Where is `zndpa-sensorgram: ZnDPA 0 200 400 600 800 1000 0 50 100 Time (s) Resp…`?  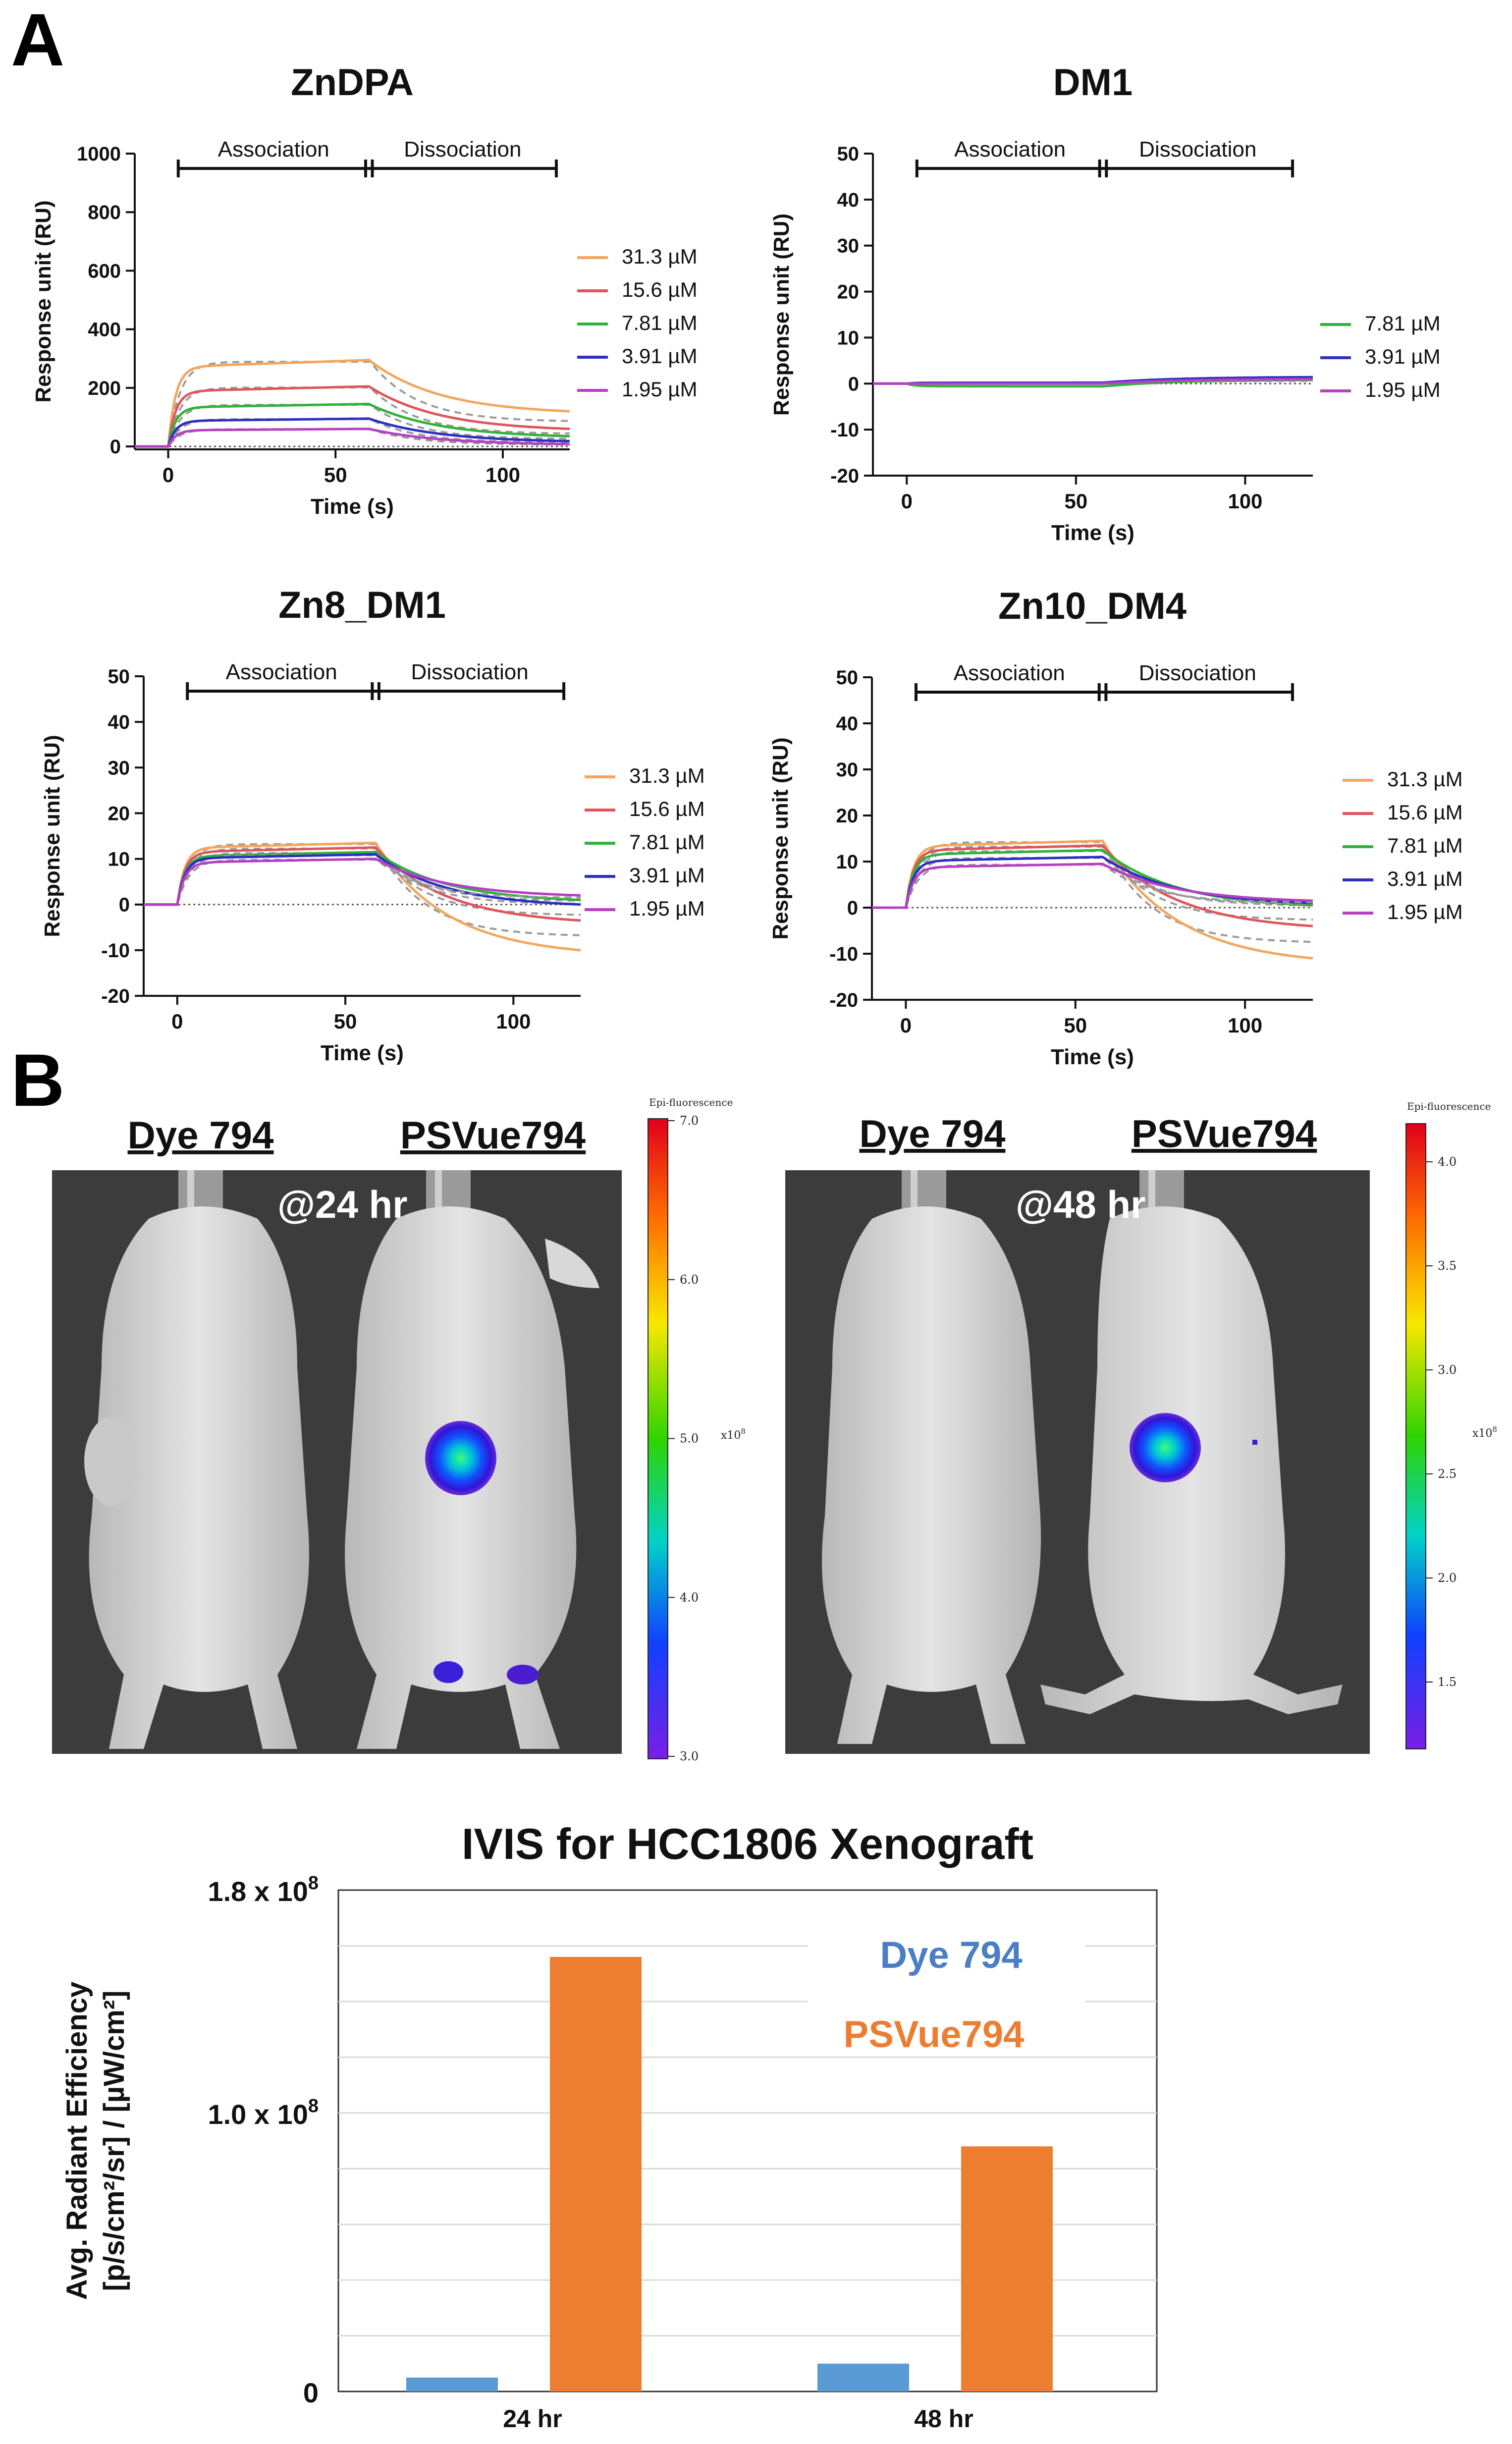 zndpa-sensorgram: ZnDPA 0 200 400 600 800 1000 0 50 100 Time (s) Resp… is located at coordinates (364, 290).